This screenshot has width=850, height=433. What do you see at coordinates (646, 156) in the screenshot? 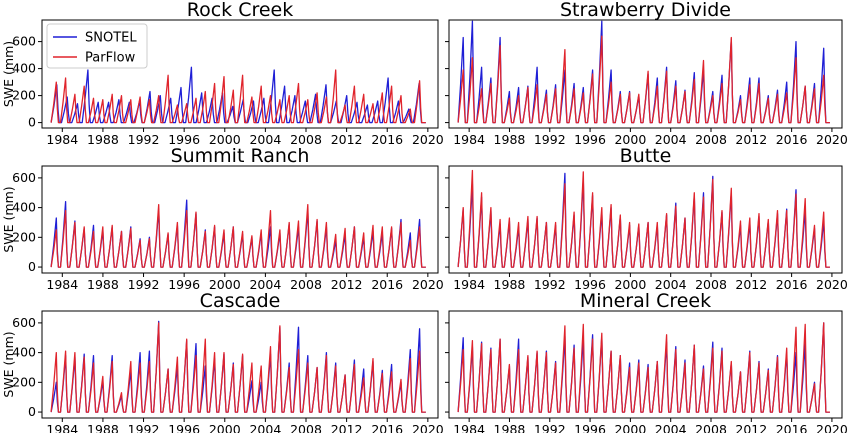
I see `subplot-title: Butte` at bounding box center [646, 156].